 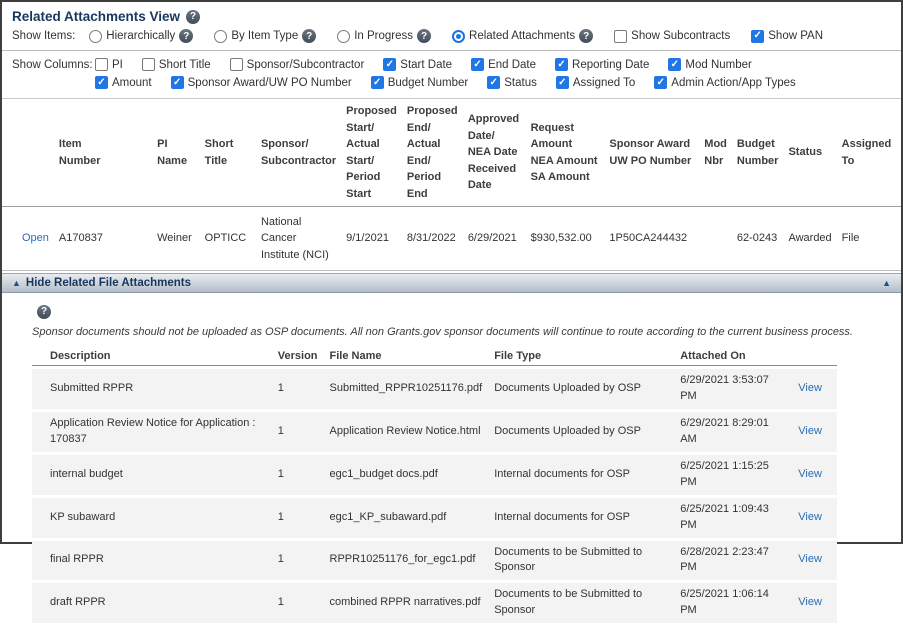 What do you see at coordinates (451, 283) in the screenshot?
I see `hide-attachments-toggle: ▲ Hide Related File Attachments ▲` at bounding box center [451, 283].